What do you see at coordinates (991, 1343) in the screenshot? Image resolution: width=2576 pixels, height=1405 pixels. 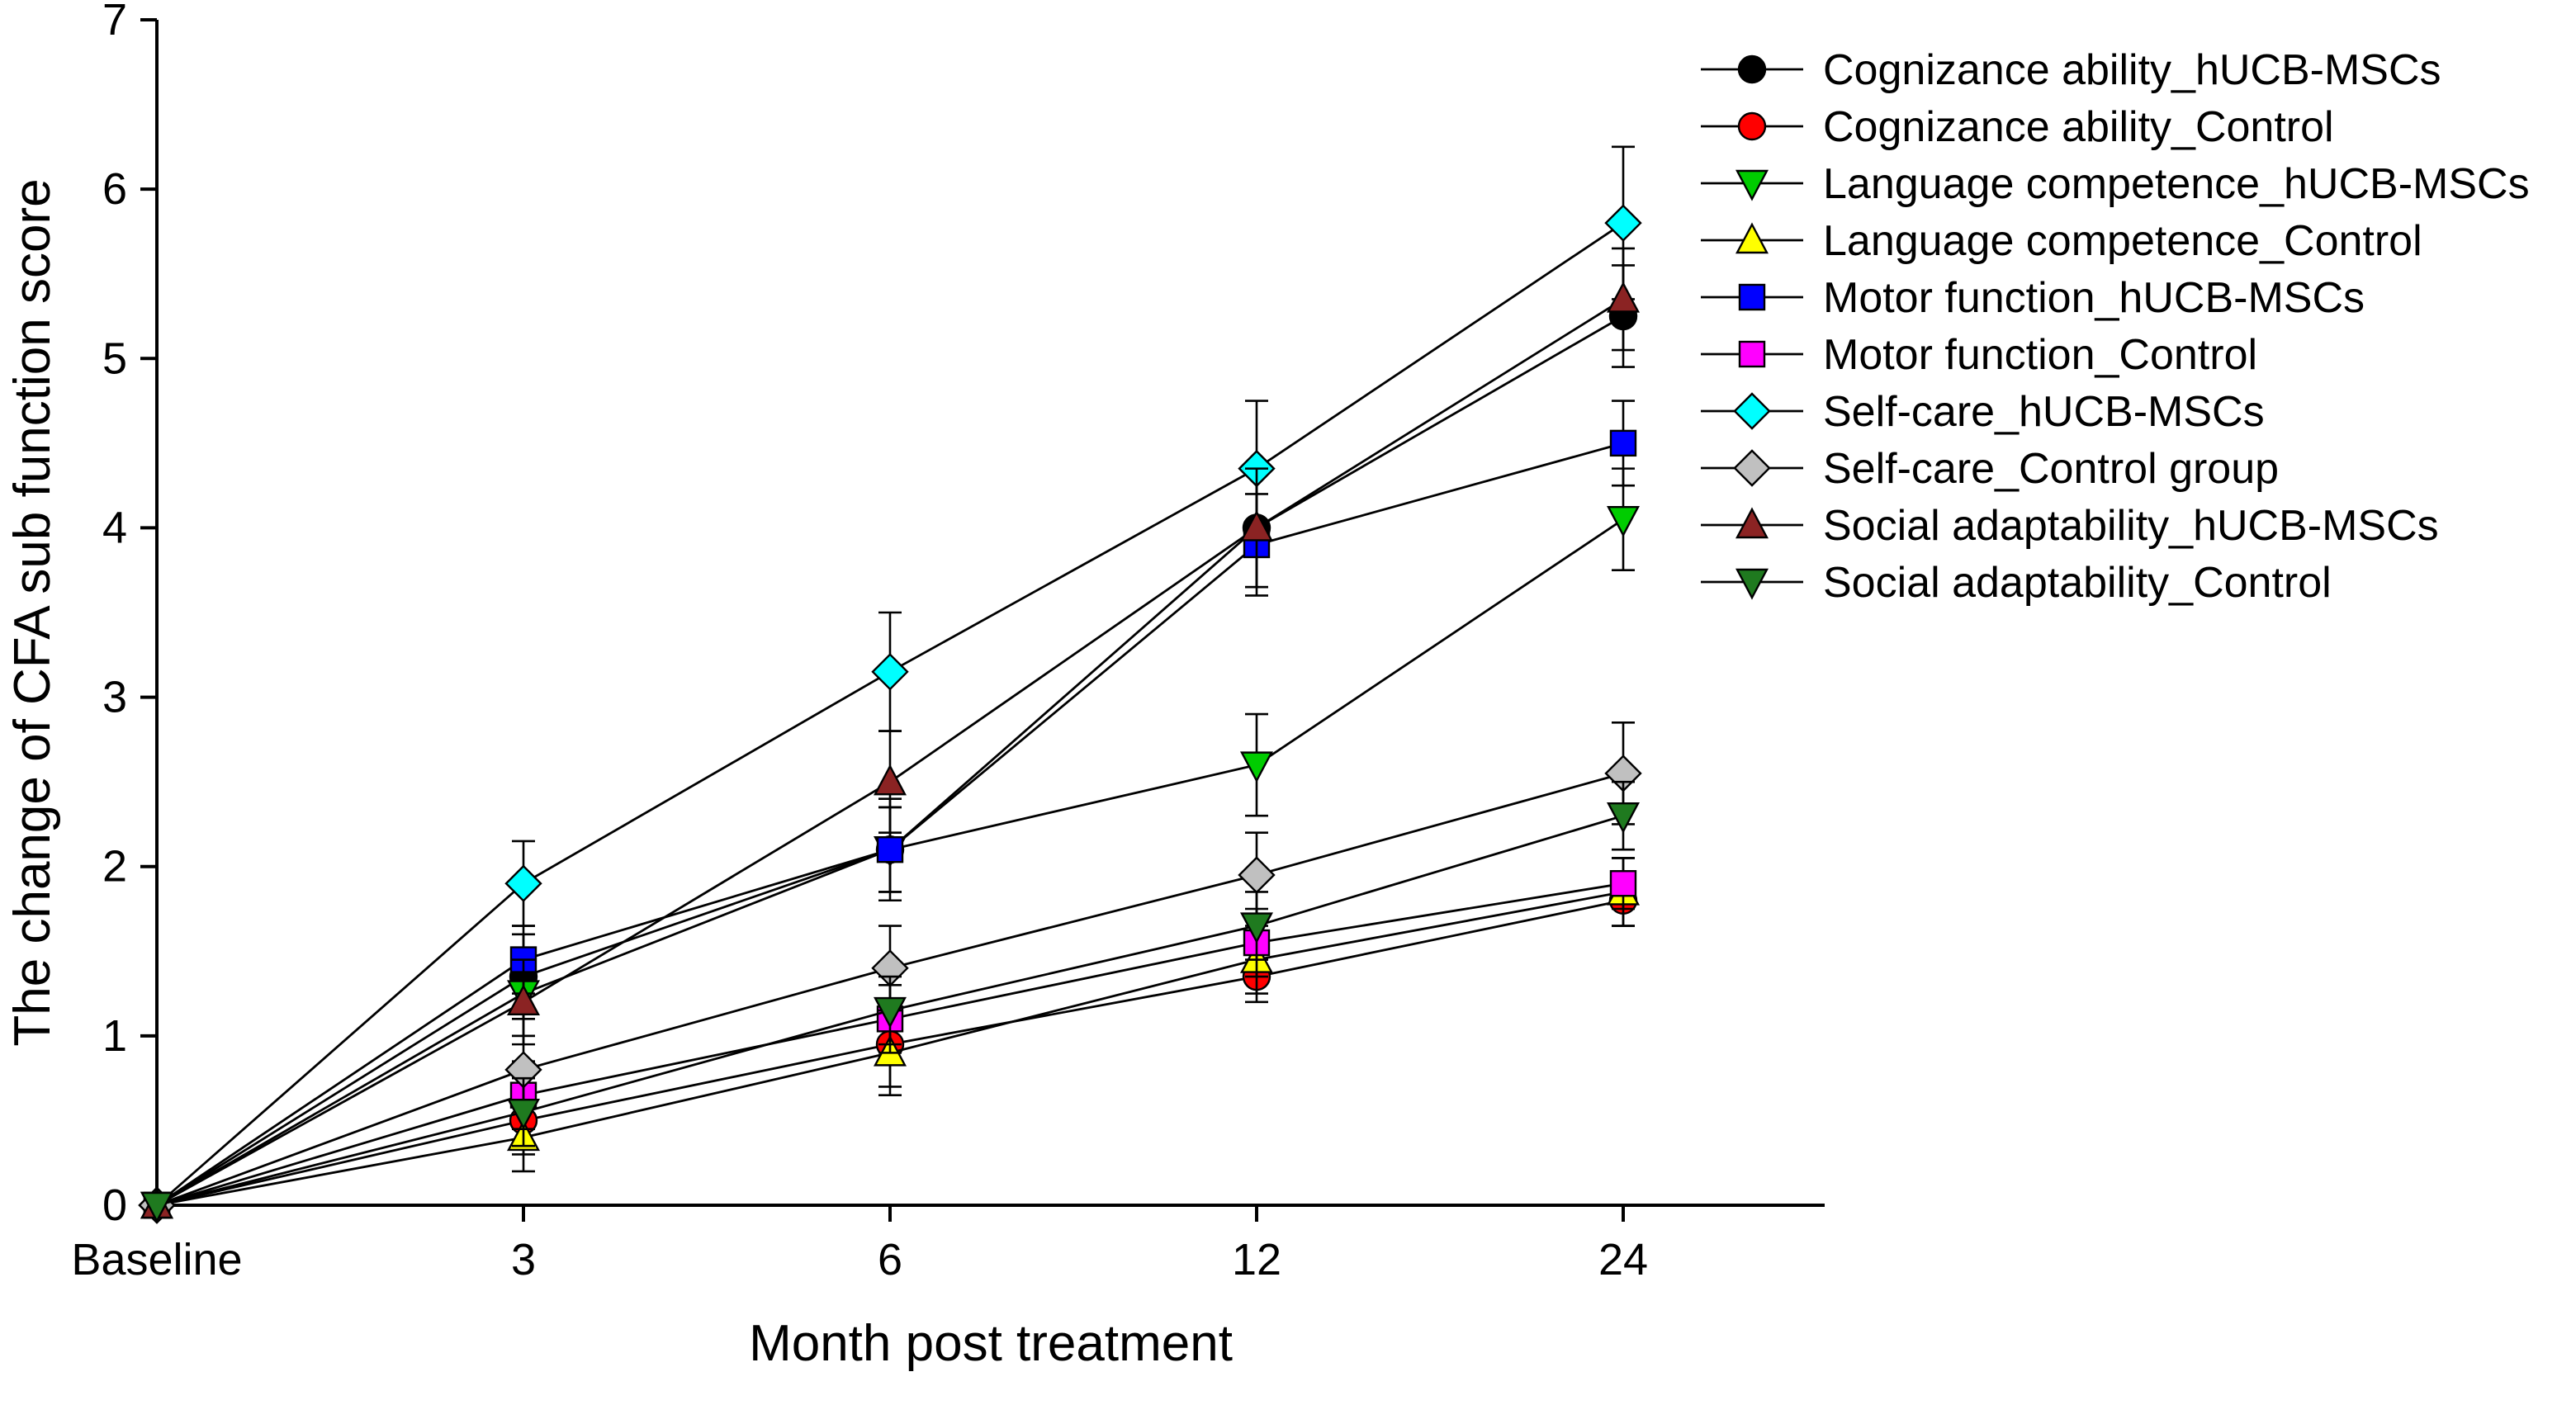 I see `x-axis-label: Month post treatment` at bounding box center [991, 1343].